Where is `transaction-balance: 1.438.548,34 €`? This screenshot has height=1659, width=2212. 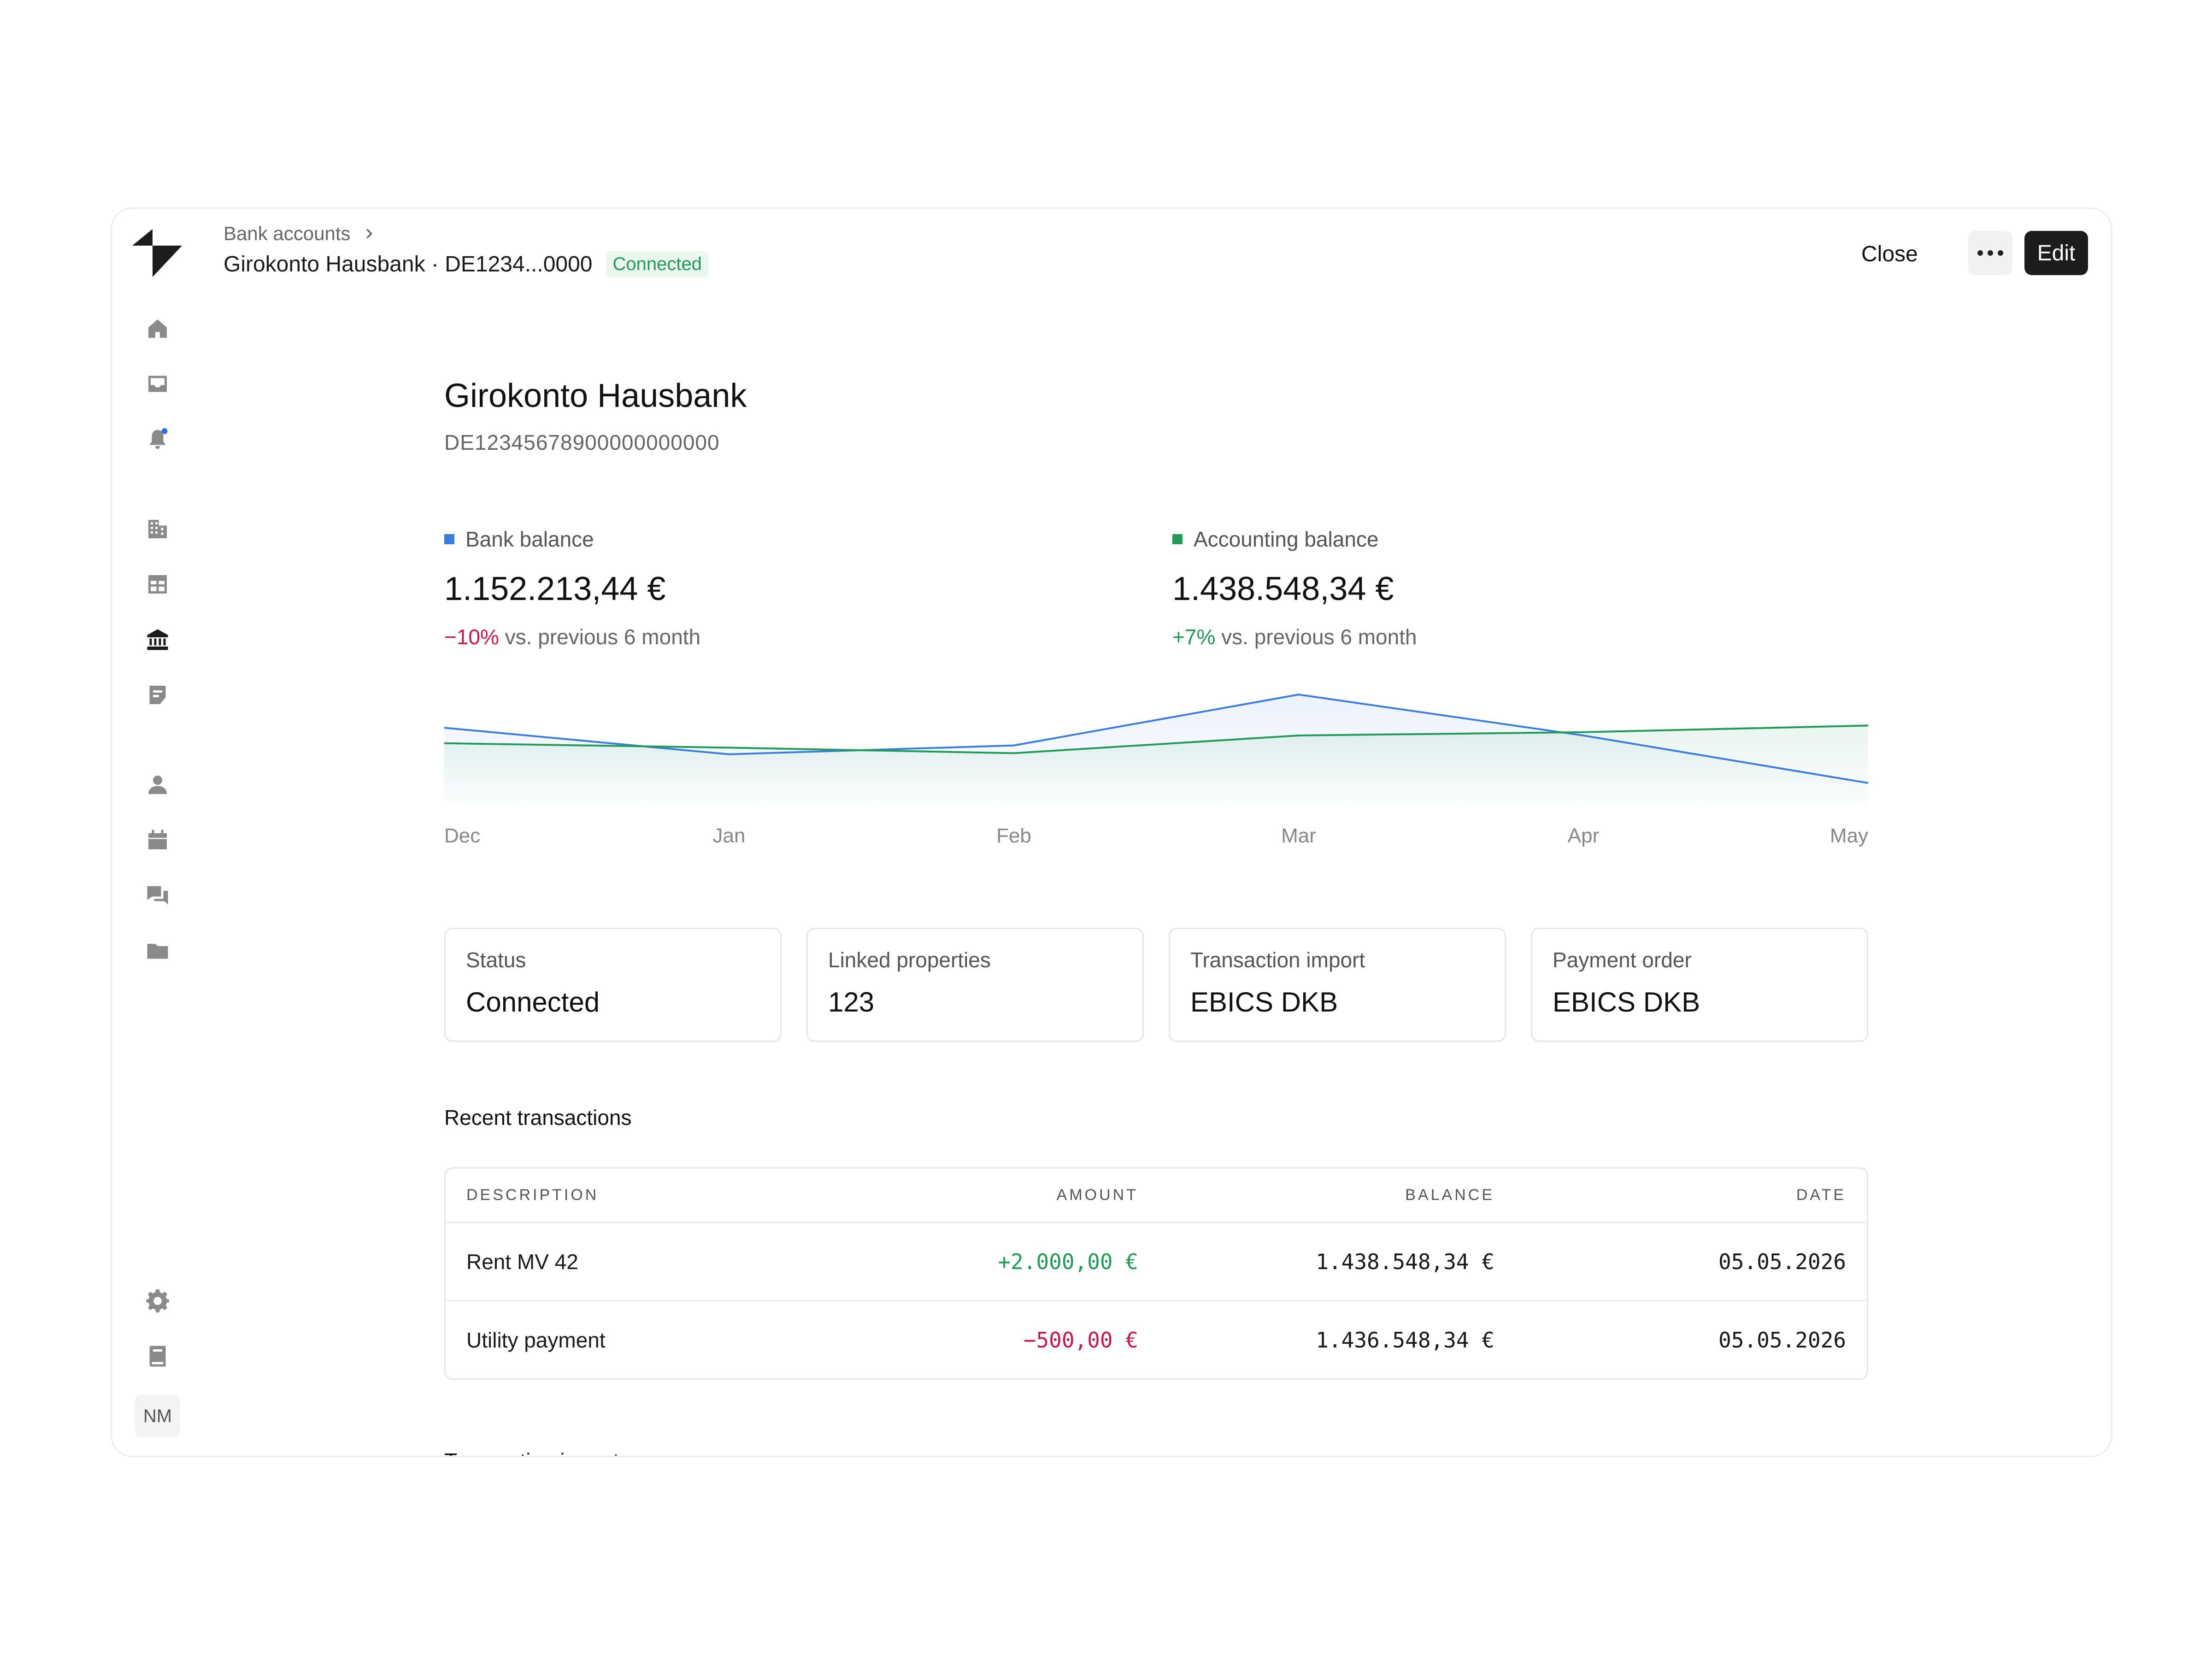
transaction-balance: 1.438.548,34 € is located at coordinates (1405, 1261).